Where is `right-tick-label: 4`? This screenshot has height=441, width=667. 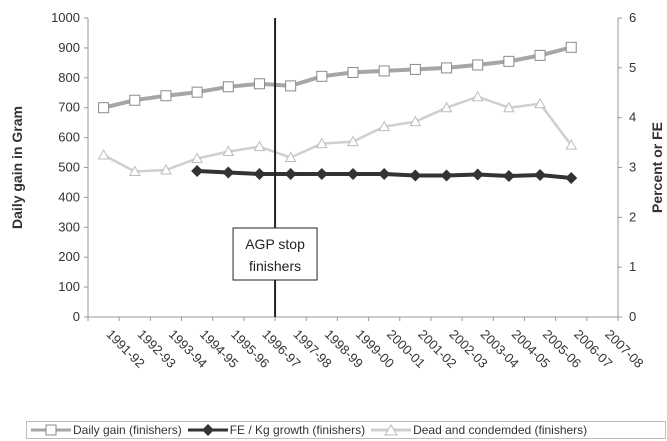
right-tick-label: 4 is located at coordinates (632, 117).